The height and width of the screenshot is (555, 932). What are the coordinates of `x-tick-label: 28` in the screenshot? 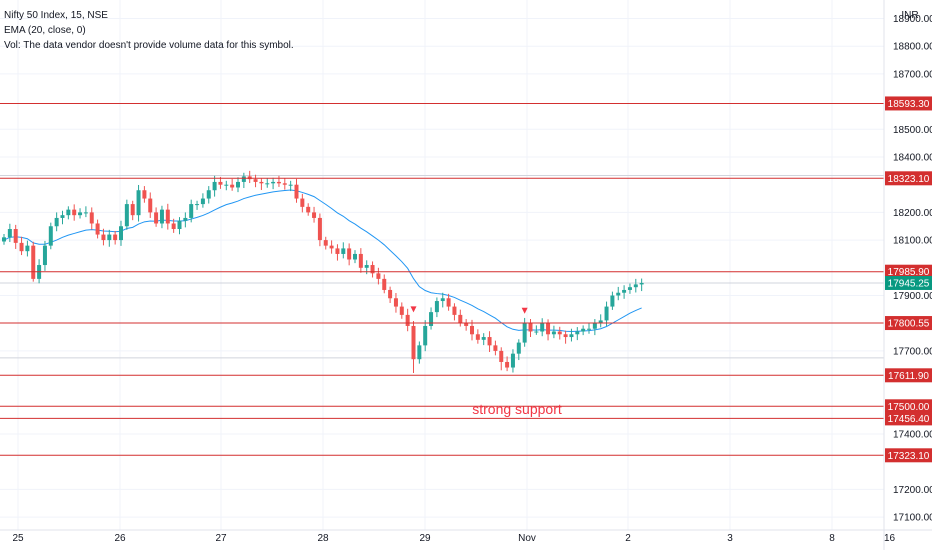 It's located at (323, 538).